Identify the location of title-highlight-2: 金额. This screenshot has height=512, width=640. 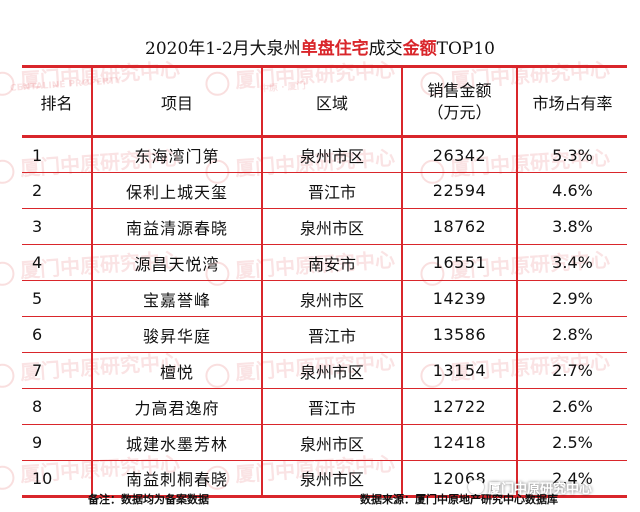
(419, 49).